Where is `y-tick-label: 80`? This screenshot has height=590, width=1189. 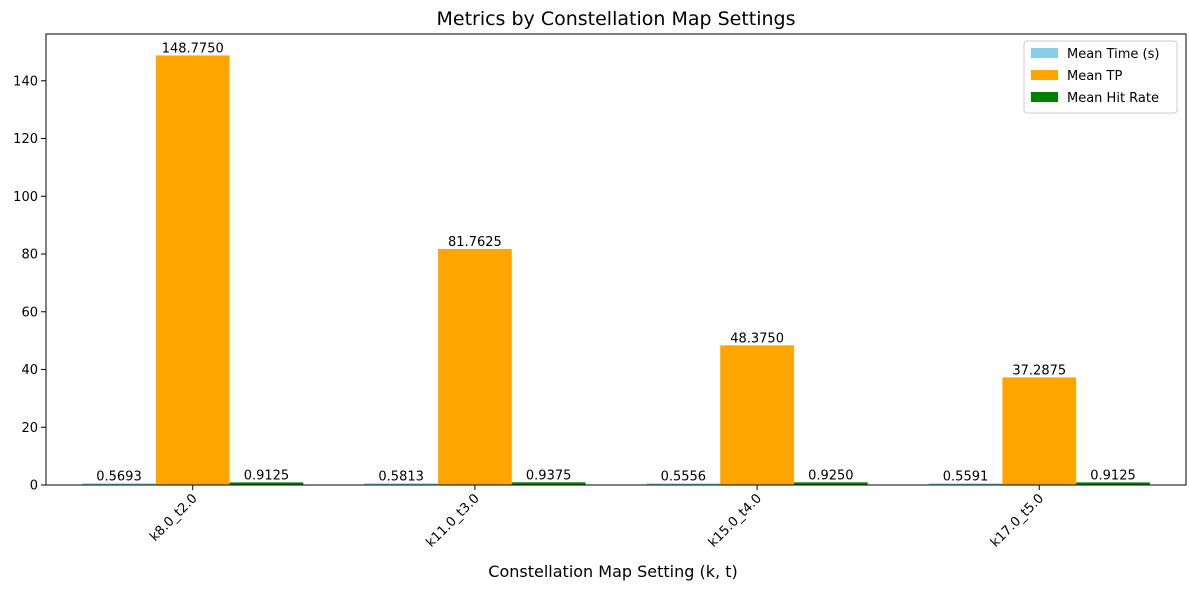 y-tick-label: 80 is located at coordinates (29, 255).